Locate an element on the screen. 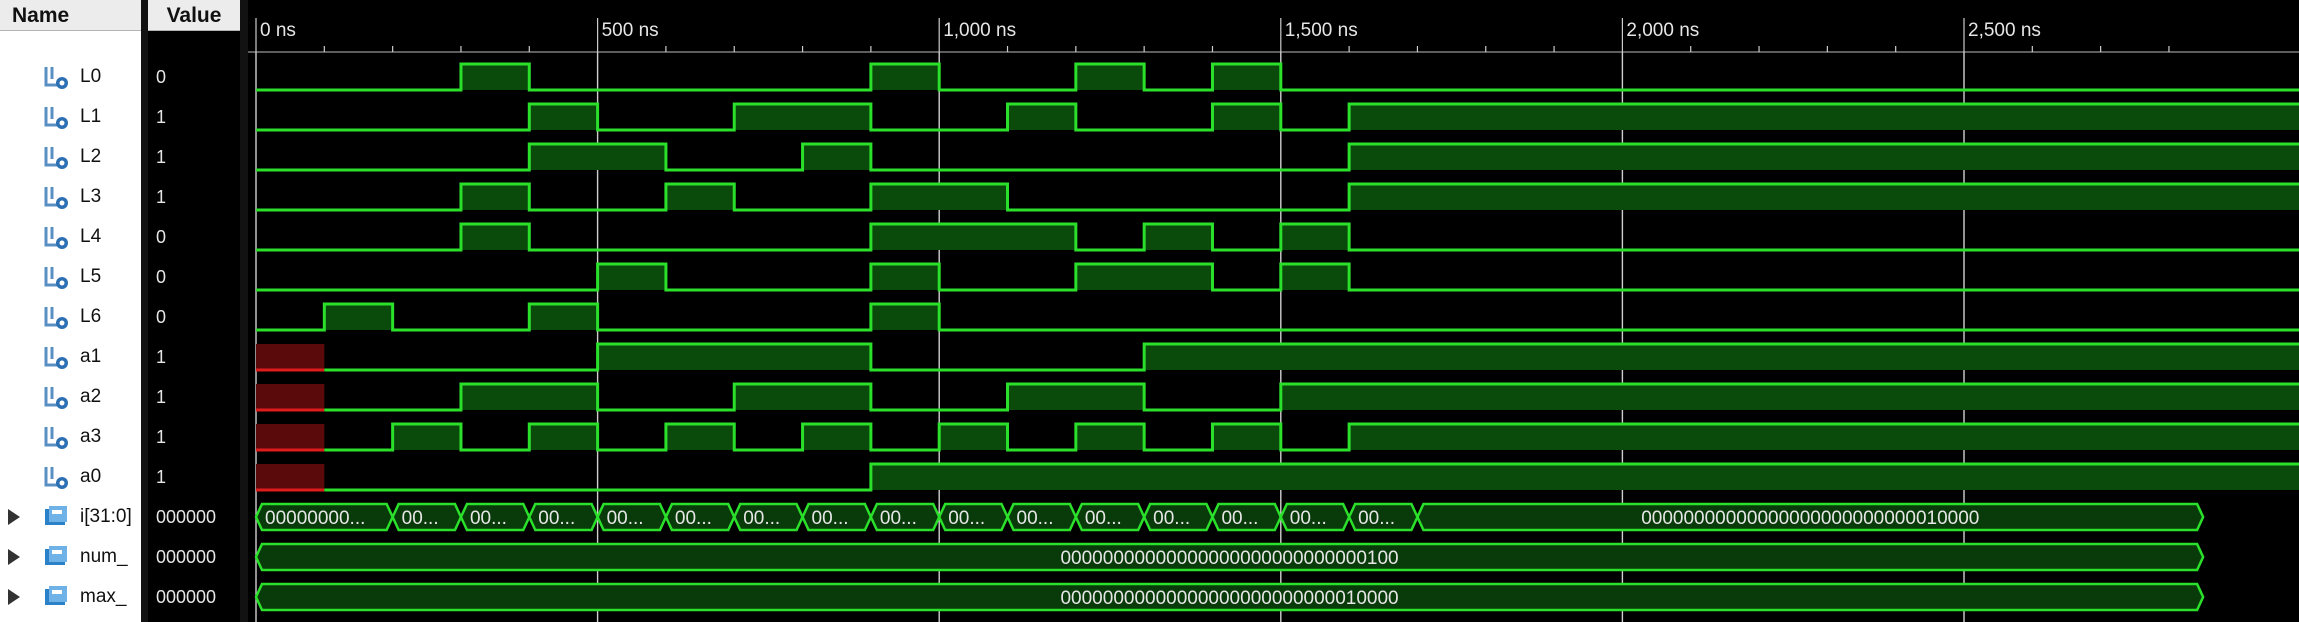 Image resolution: width=2299 pixels, height=622 pixels. signal-name-label: i[31:0] is located at coordinates (106, 516).